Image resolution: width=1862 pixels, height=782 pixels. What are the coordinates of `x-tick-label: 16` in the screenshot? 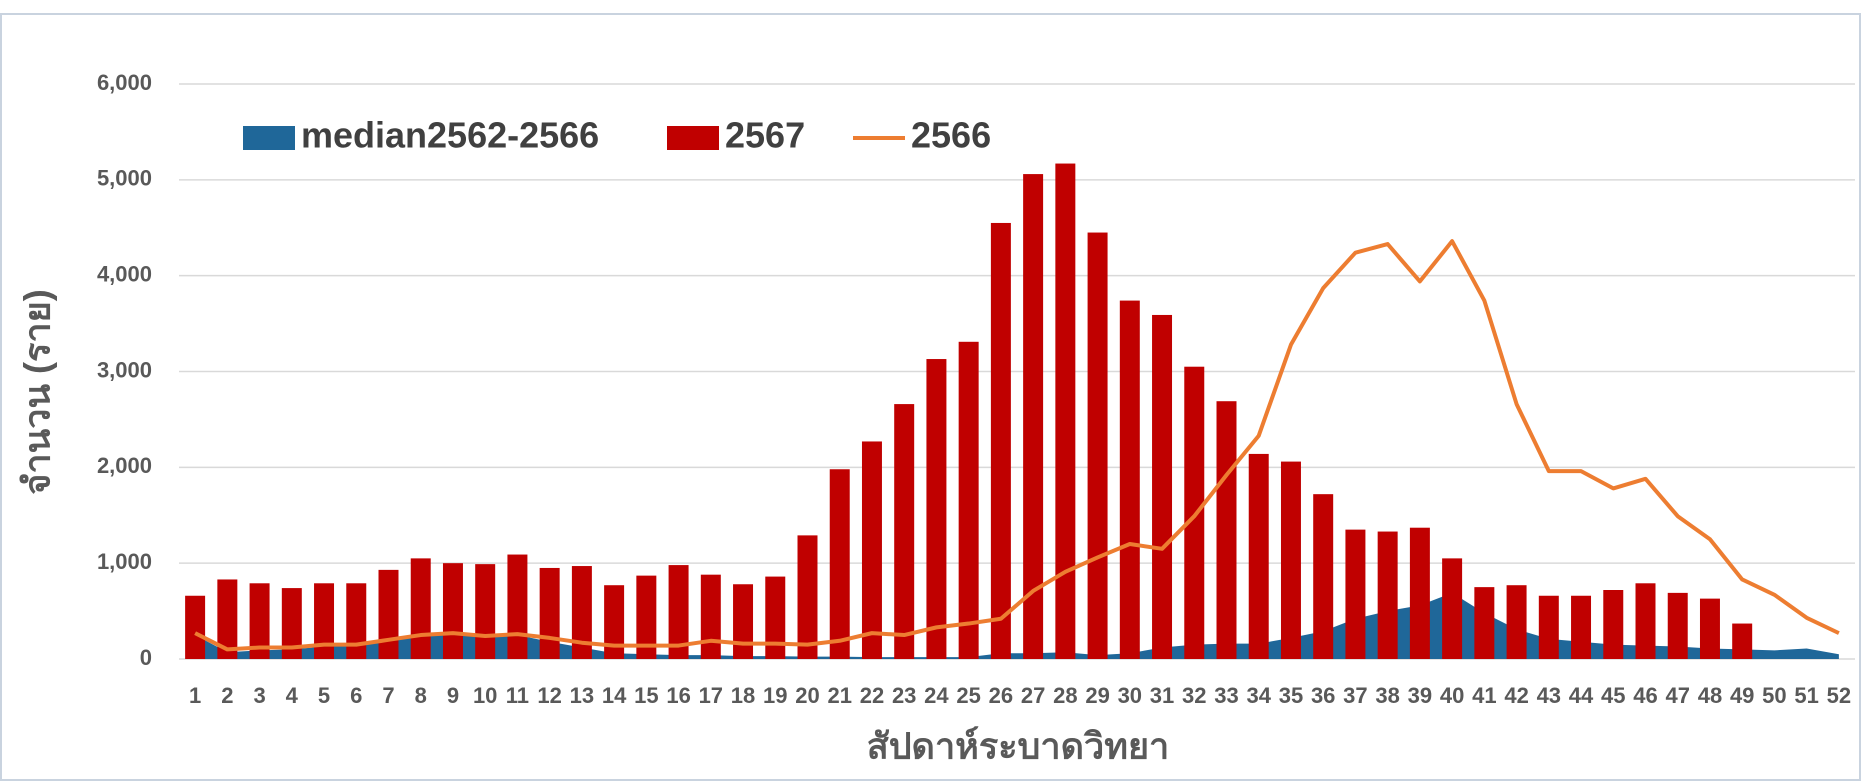 It's located at (678, 695).